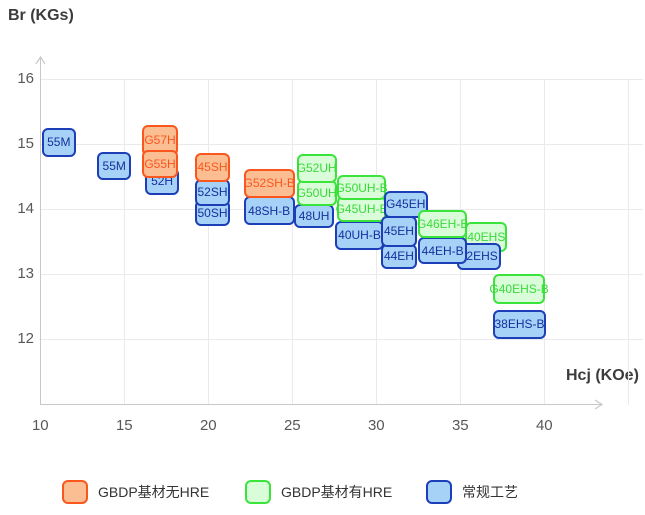  Describe the element at coordinates (75, 492) in the screenshot. I see `legend-swatch-orange` at that location.